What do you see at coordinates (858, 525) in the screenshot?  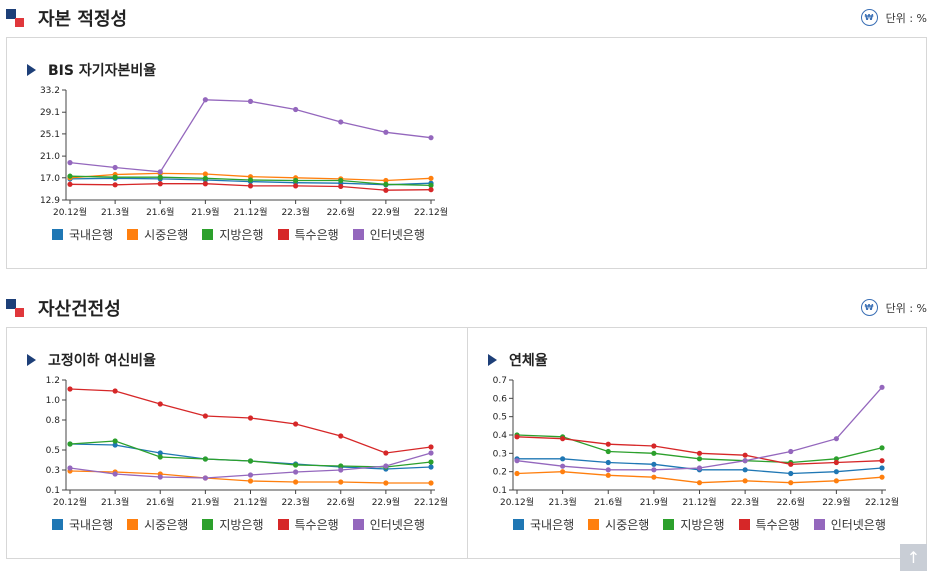 I see `legend-label: 인터넷은행` at bounding box center [858, 525].